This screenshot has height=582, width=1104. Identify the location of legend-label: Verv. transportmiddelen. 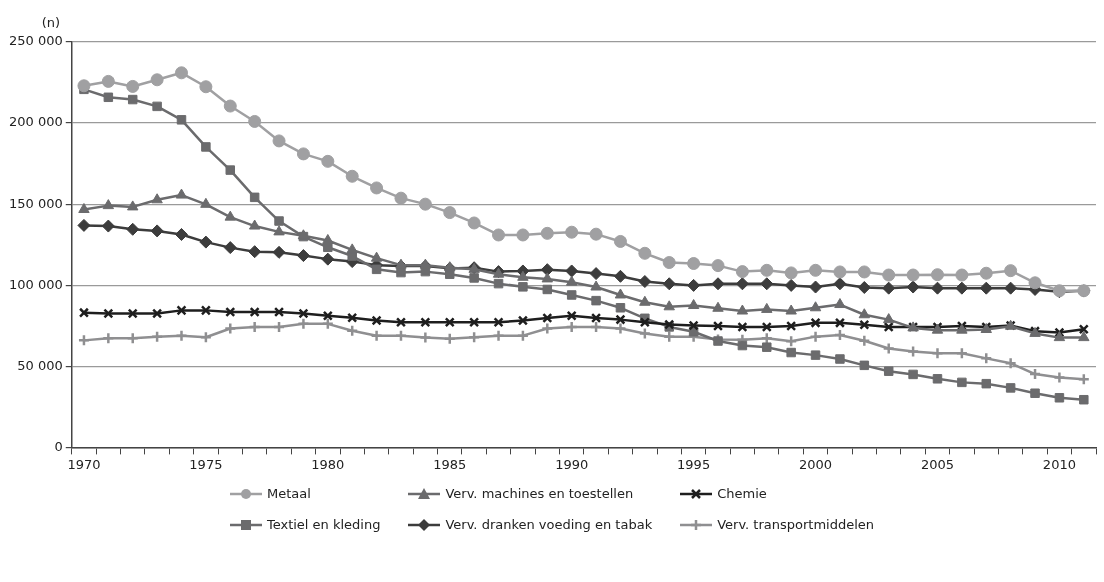
(796, 524).